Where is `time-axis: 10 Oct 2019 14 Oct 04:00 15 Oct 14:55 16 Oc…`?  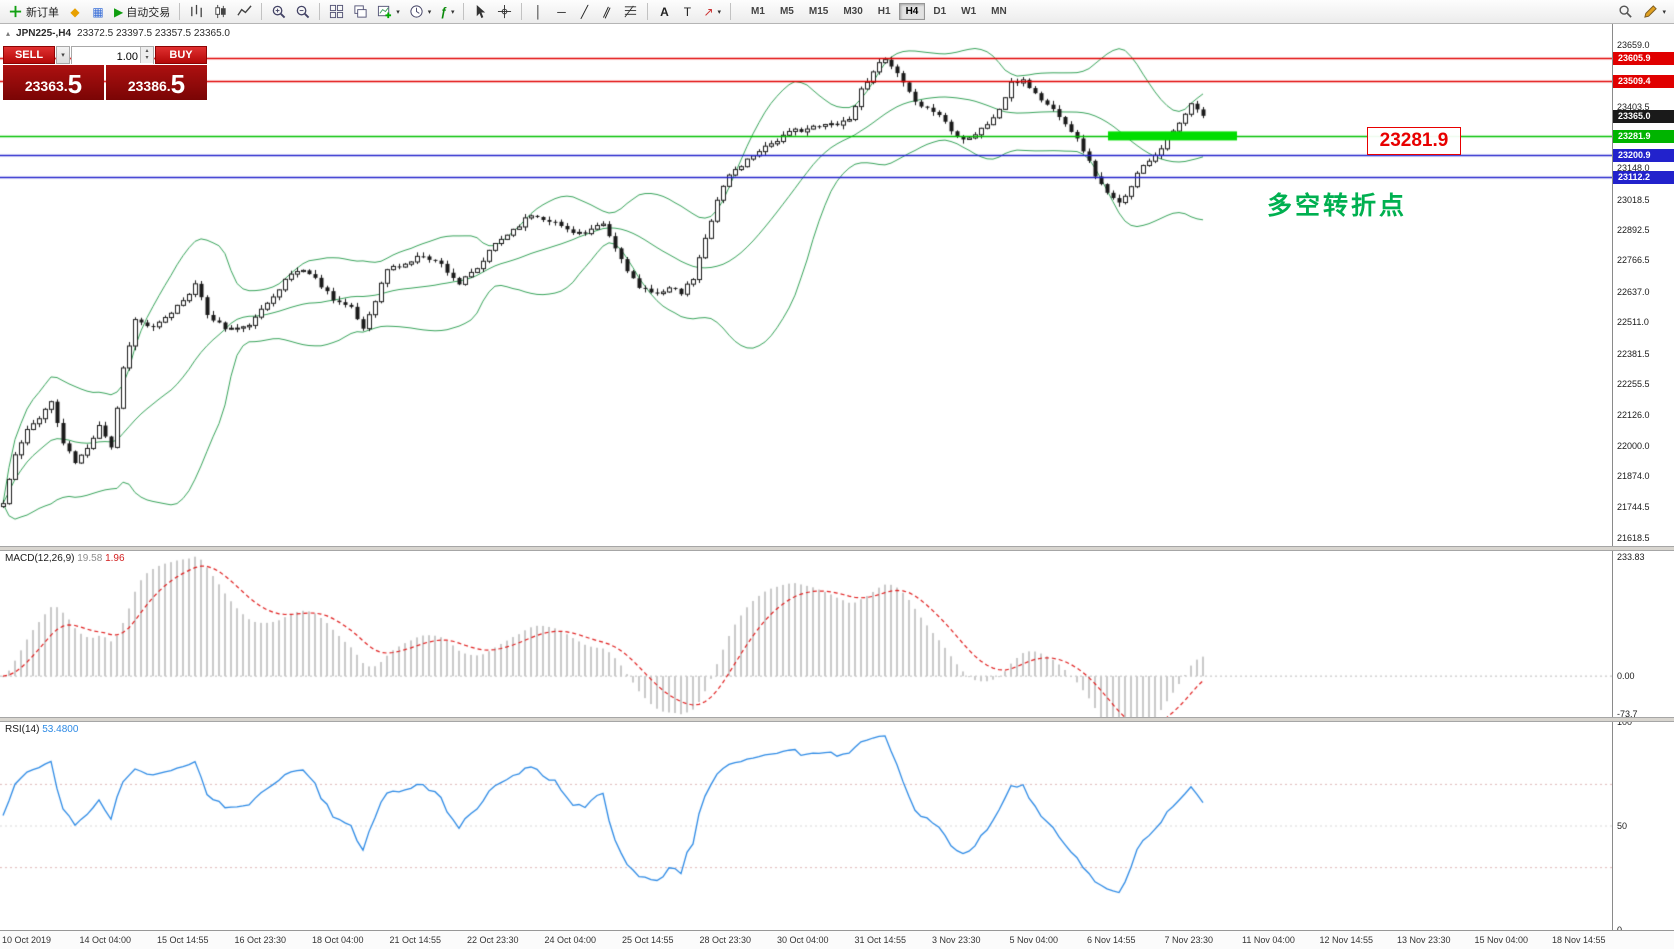 time-axis: 10 Oct 2019 14 Oct 04:00 15 Oct 14:55 16 Oc… is located at coordinates (837, 939).